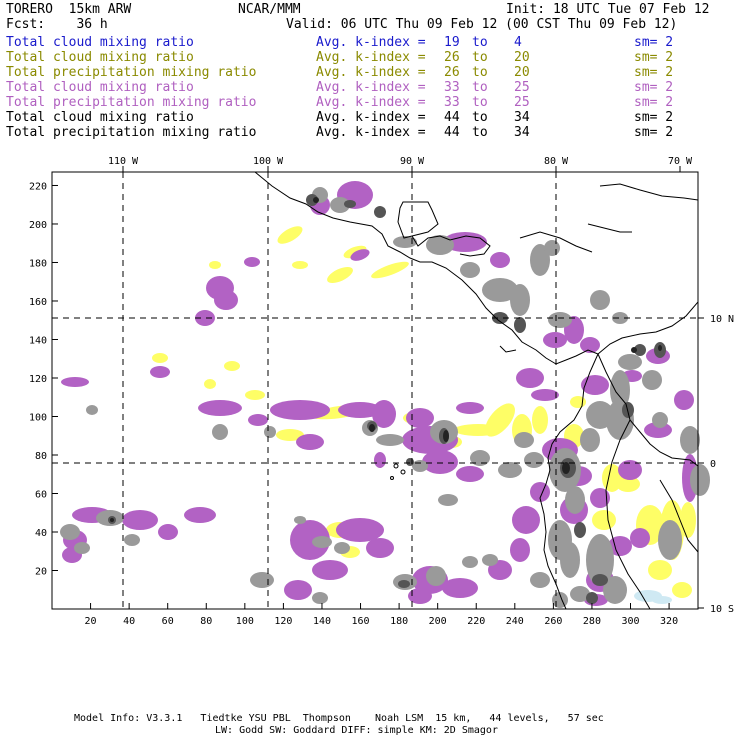 Image resolution: width=740 pixels, height=740 pixels. I want to click on lon-label: 100 W, so click(268, 161).